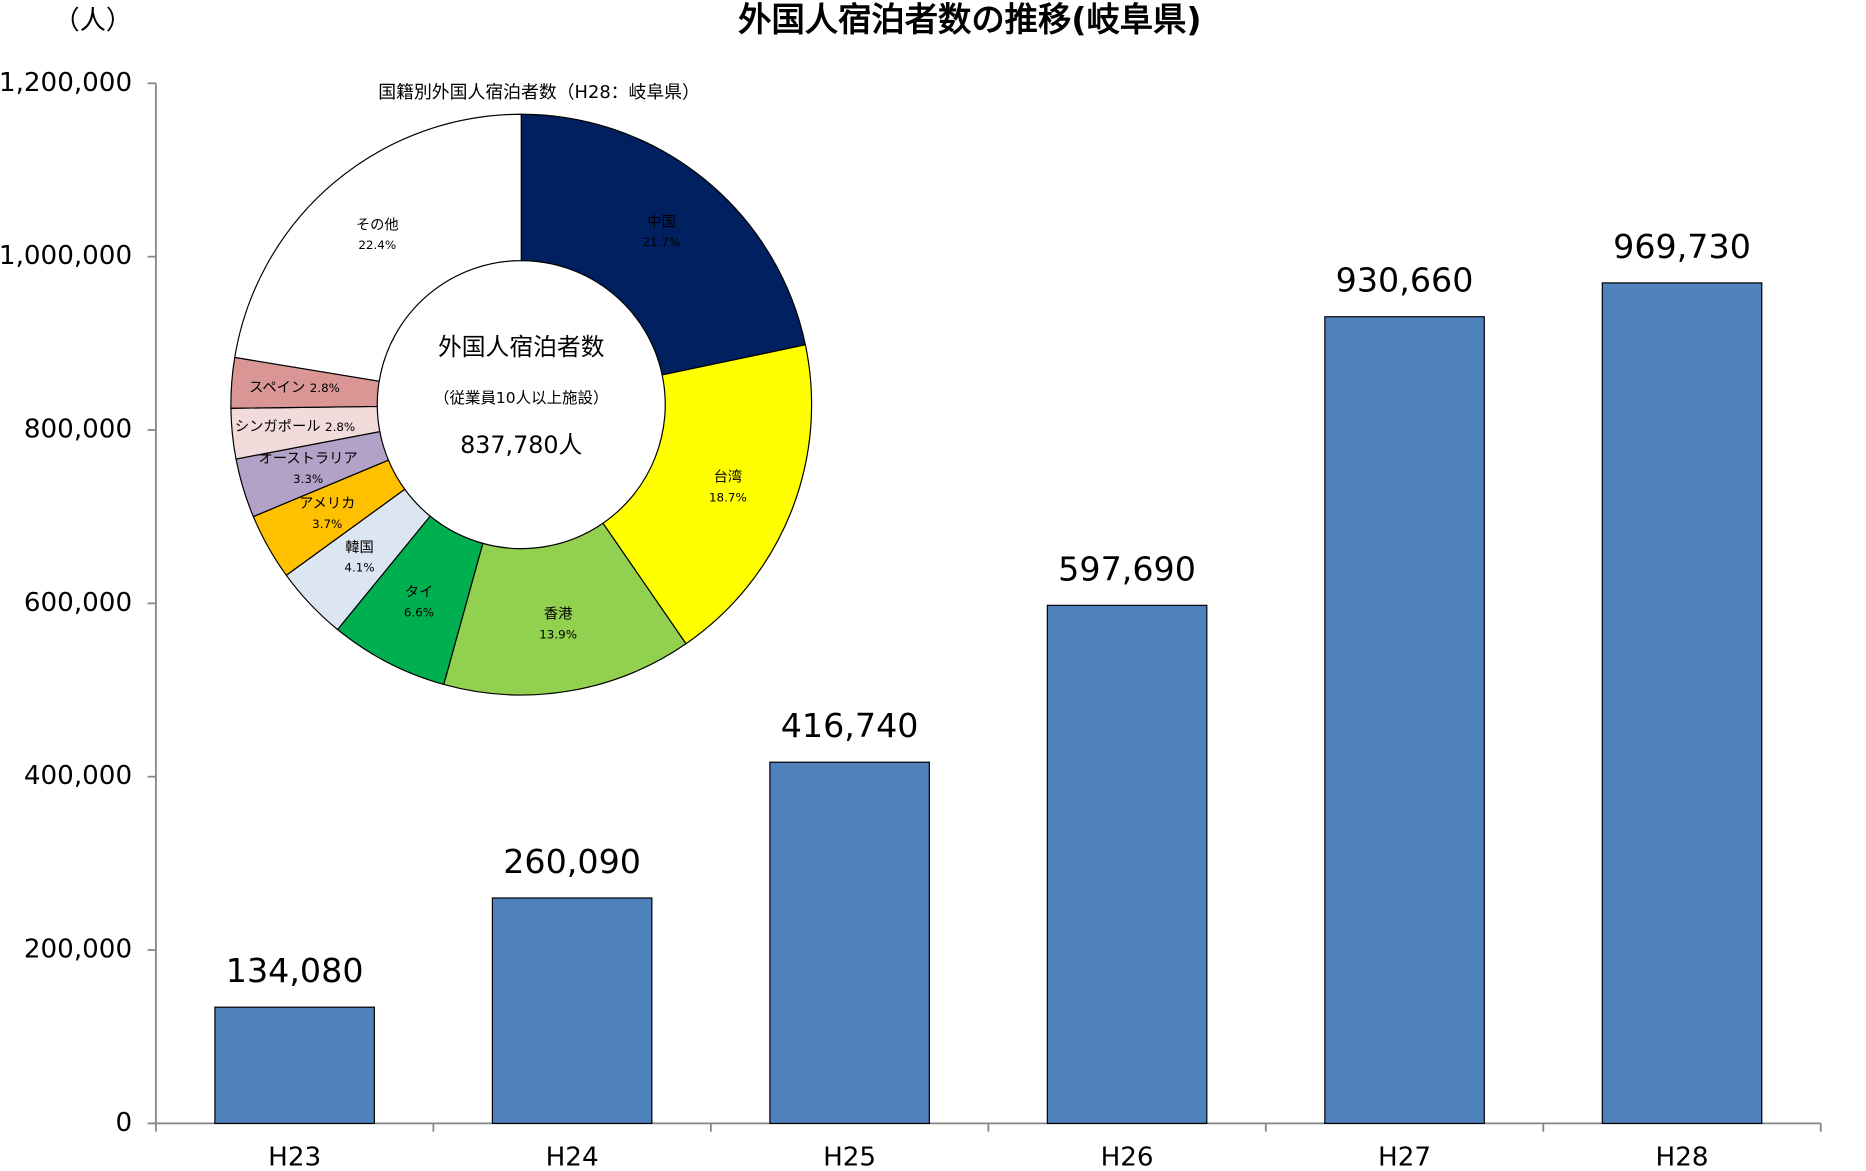 The height and width of the screenshot is (1171, 1866). Describe the element at coordinates (359, 547) in the screenshot. I see `slice-name: 韓国` at that location.